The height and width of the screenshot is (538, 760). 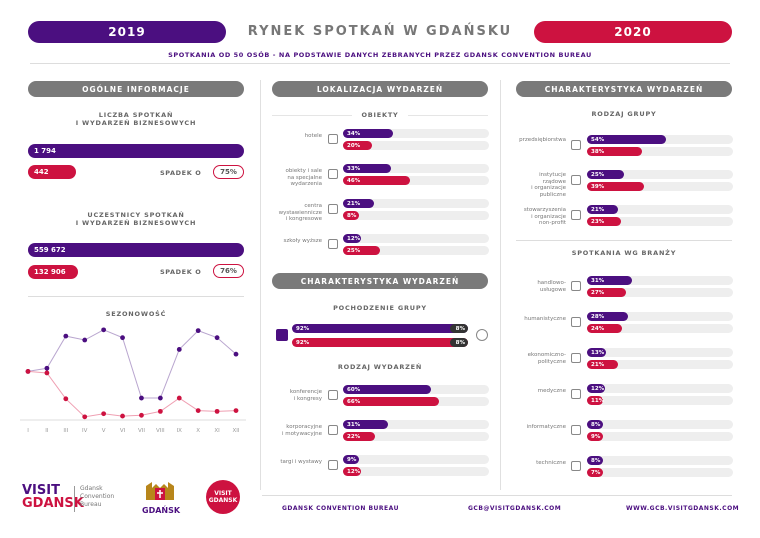 I want to click on row-label-line: wydarzenia, so click(x=306, y=184).